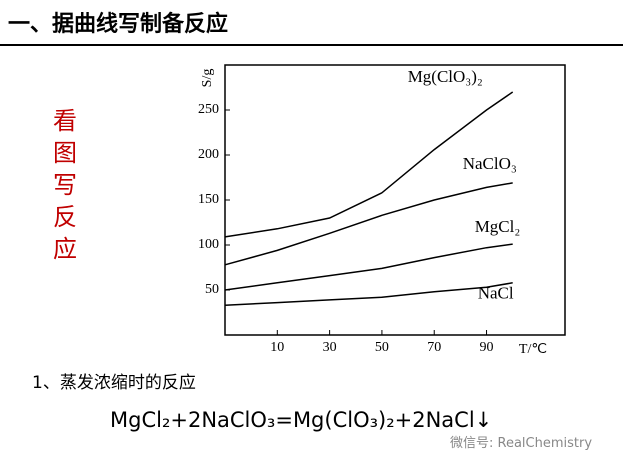 The width and height of the screenshot is (623, 468). I want to click on curve-label: Mg(ClO₃)₂, so click(445, 76).